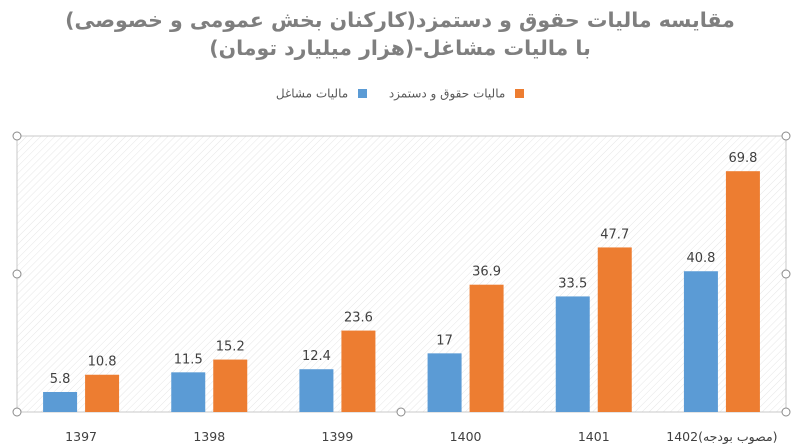 The image size is (800, 445). I want to click on legend-label-wage-tax: مالیات حقوق و دستمزد, so click(447, 93).